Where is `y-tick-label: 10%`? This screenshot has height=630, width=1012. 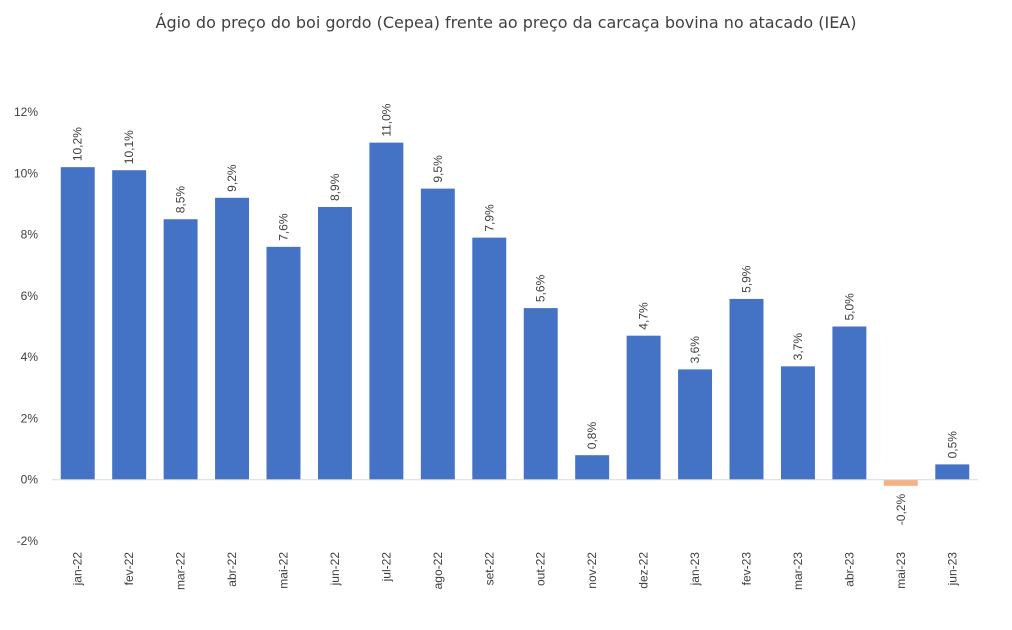
y-tick-label: 10% is located at coordinates (26, 173).